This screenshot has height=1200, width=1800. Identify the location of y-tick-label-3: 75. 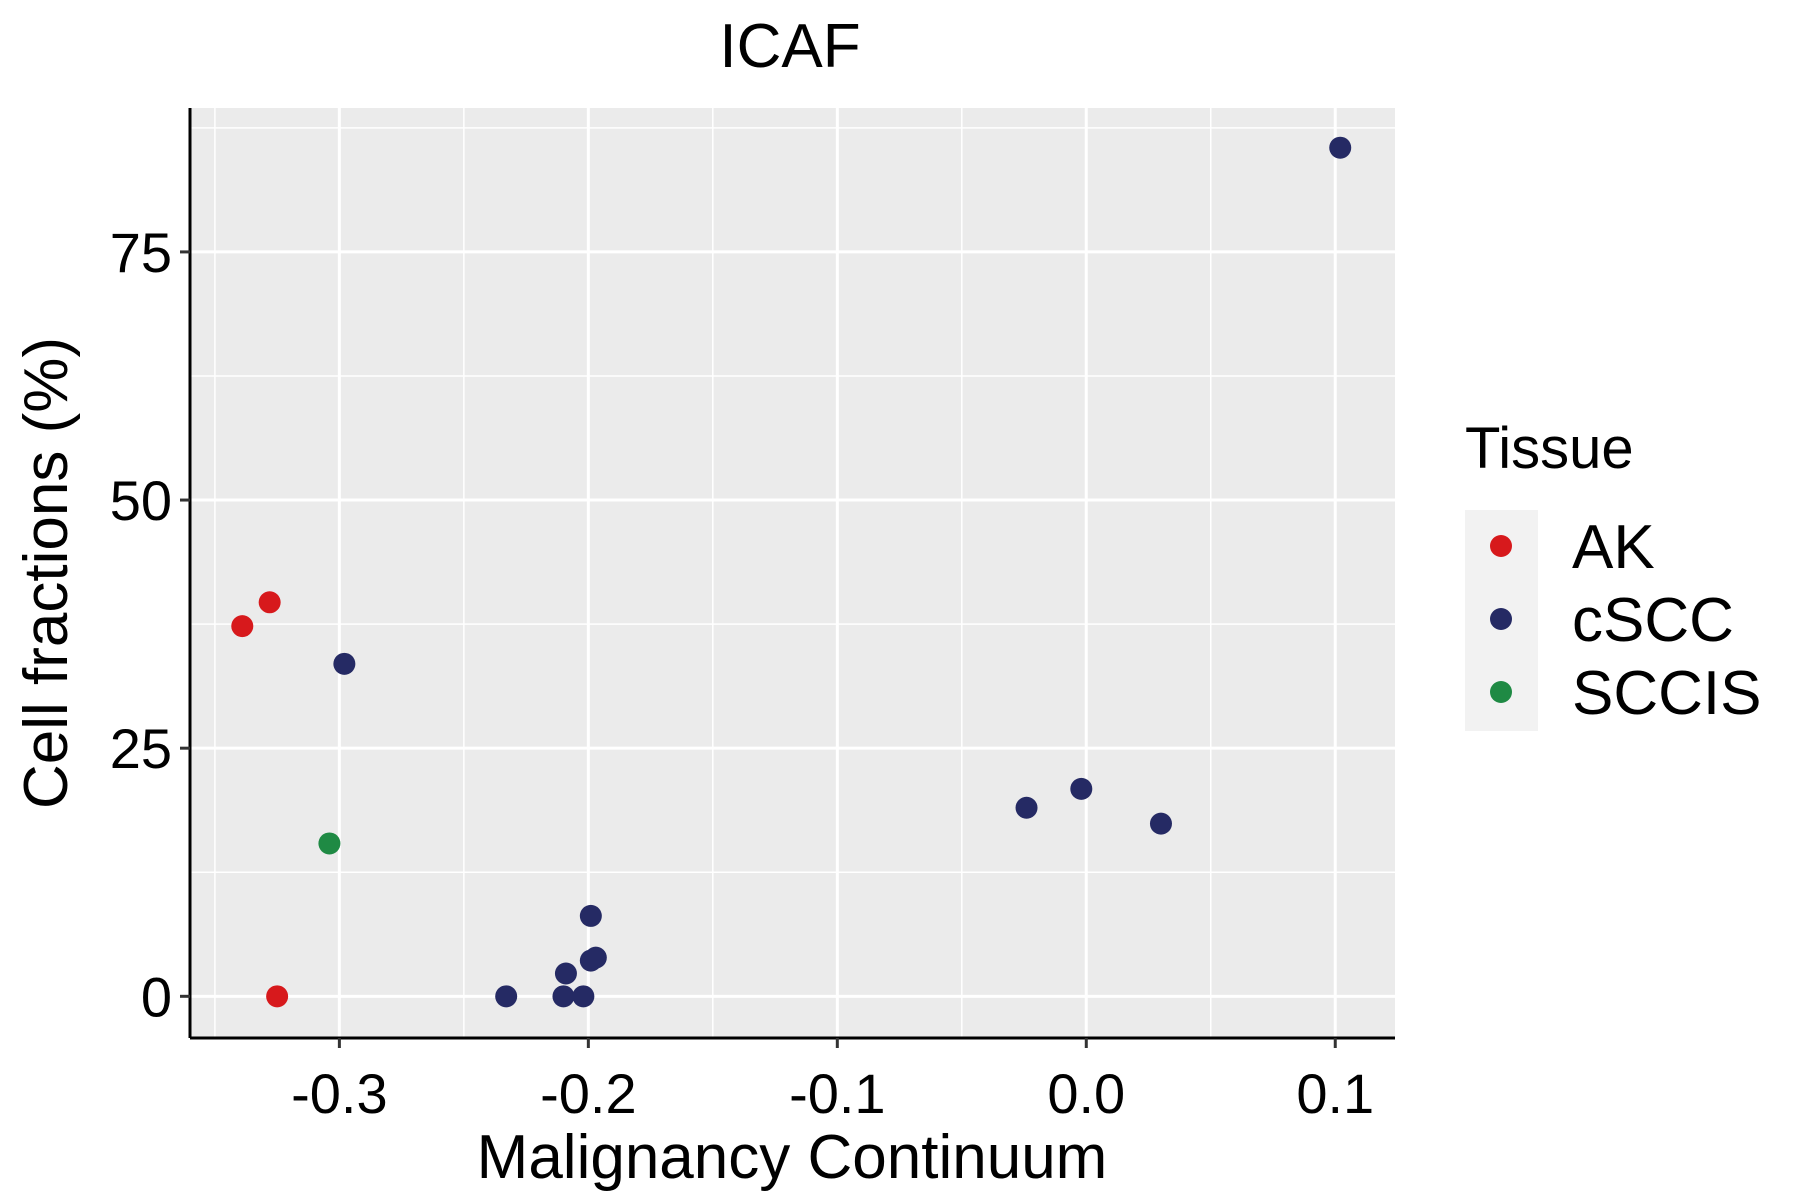
(141, 252).